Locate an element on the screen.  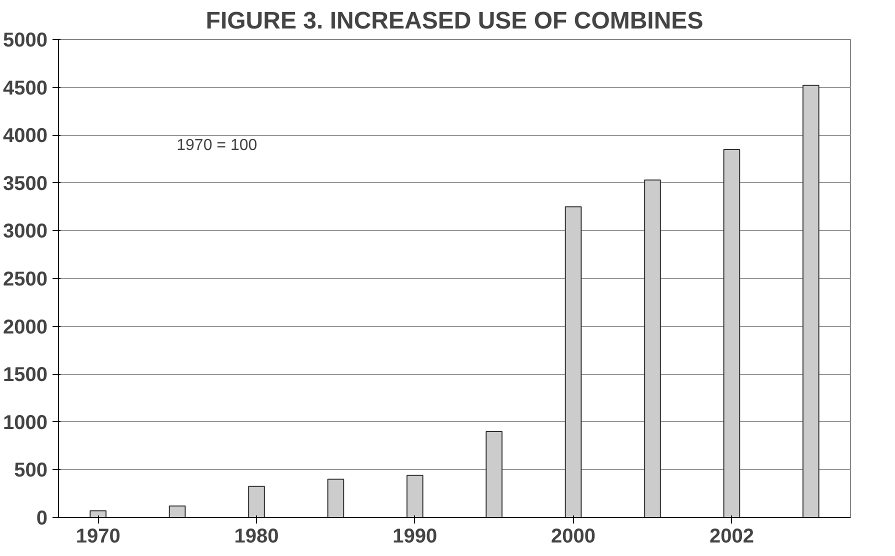
y-tick-label: 1000 is located at coordinates (25, 423).